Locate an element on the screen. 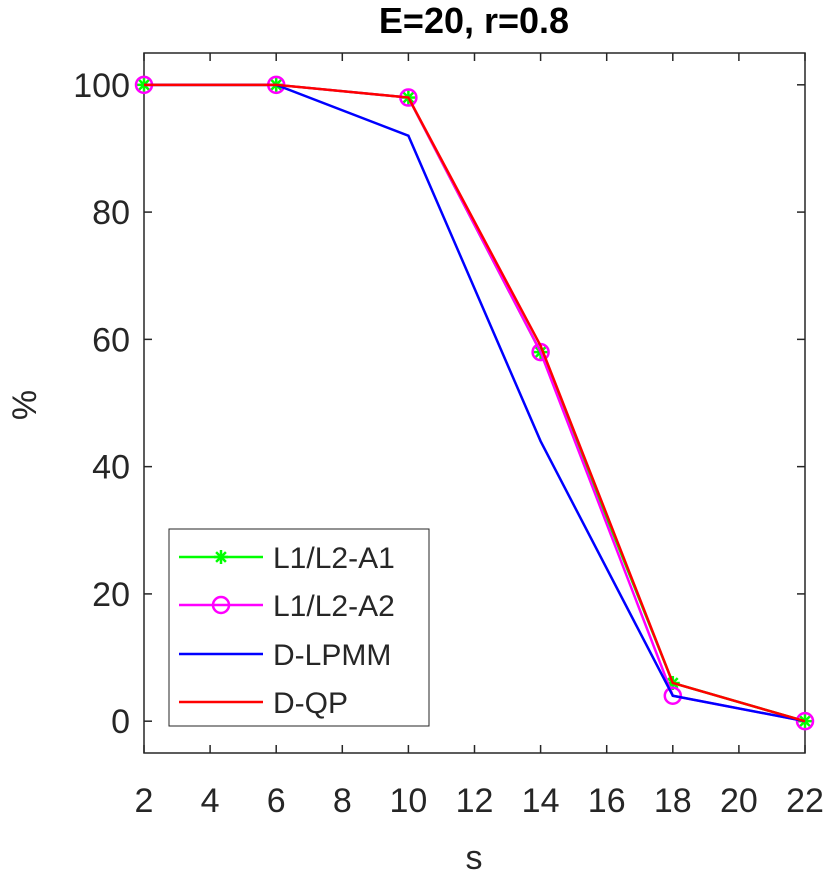  x-tick-label: 10 is located at coordinates (408, 801).